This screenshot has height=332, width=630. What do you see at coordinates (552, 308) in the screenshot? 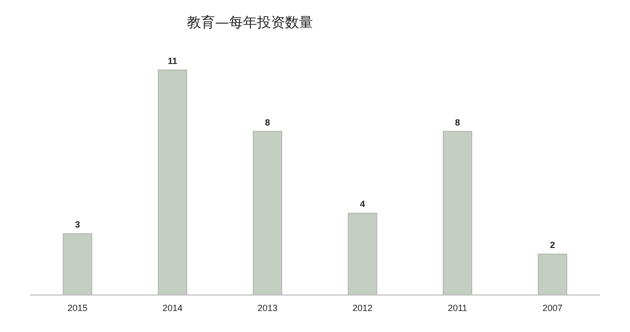
I see `x-tick-label: 2007` at bounding box center [552, 308].